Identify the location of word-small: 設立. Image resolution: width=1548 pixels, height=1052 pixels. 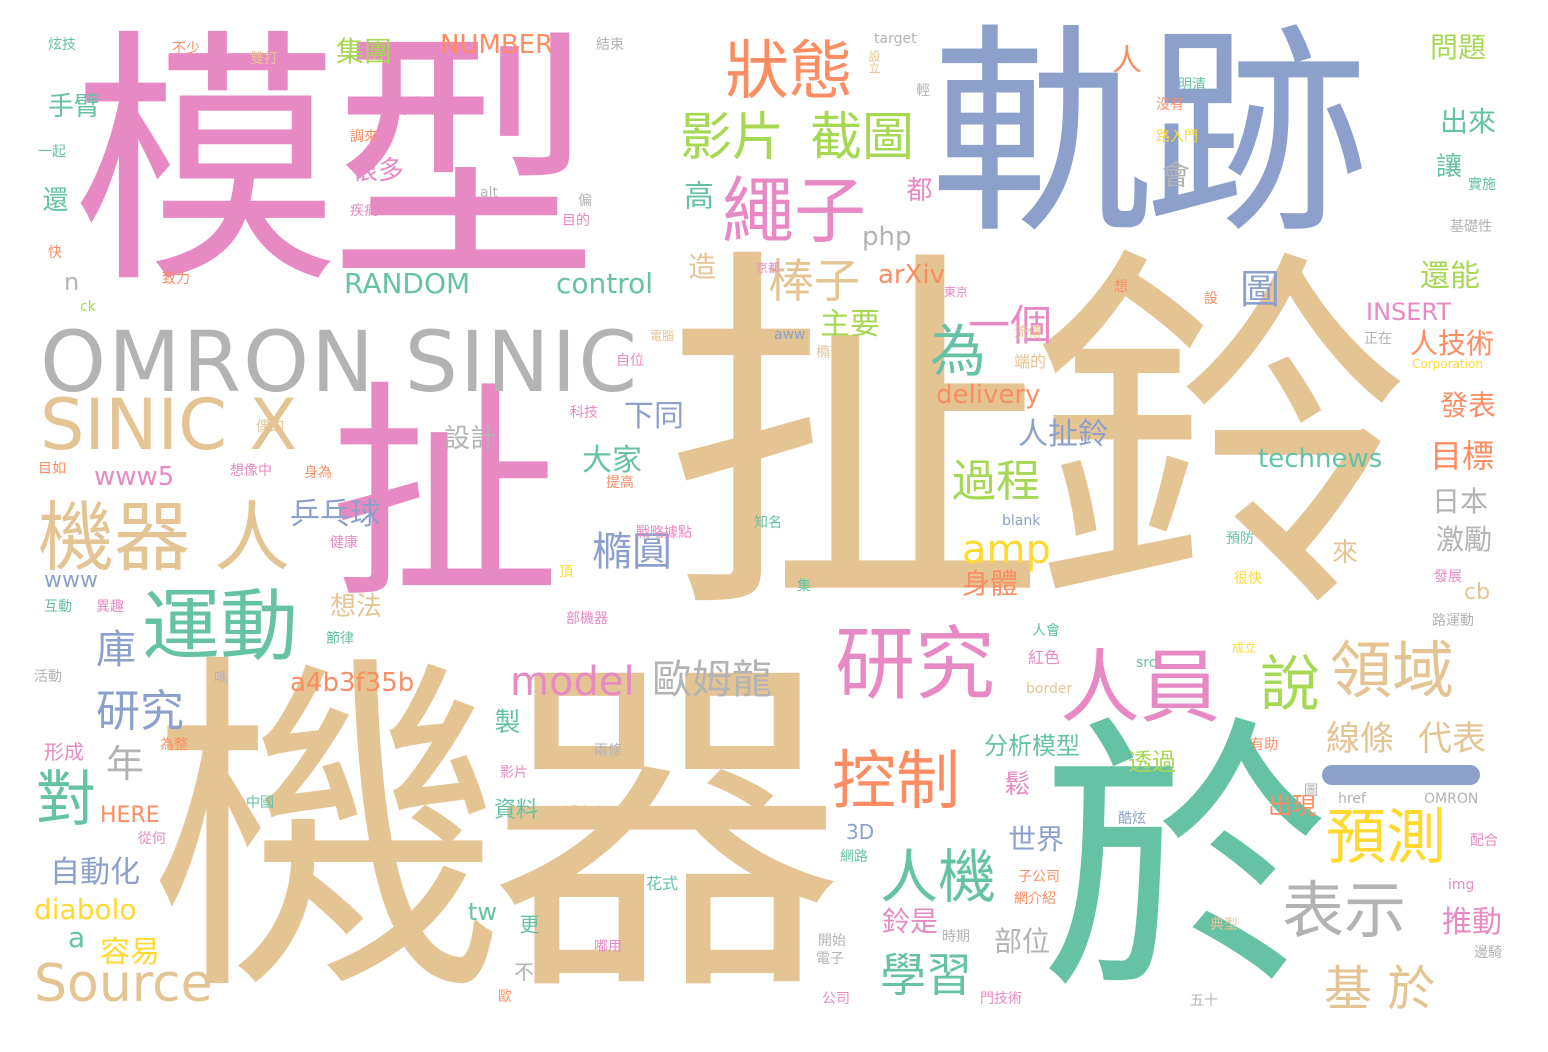
(874, 62).